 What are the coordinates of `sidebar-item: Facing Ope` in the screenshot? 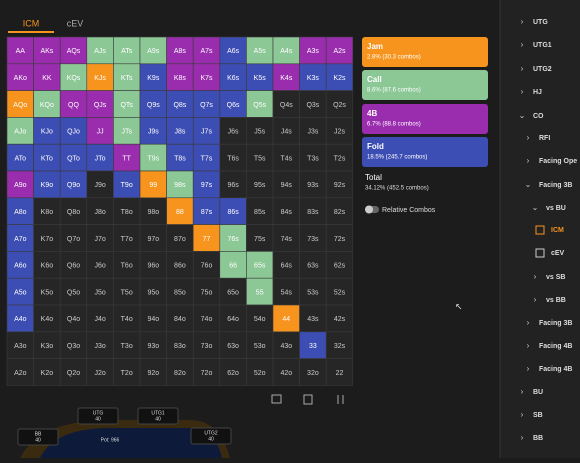 It's located at (558, 161).